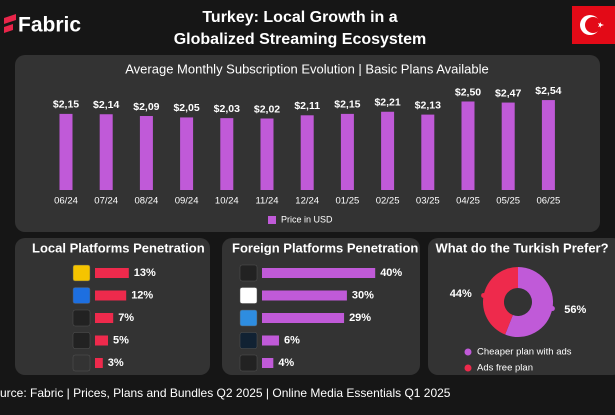 This screenshot has height=415, width=615. I want to click on value-label: $2,09, so click(146, 107).